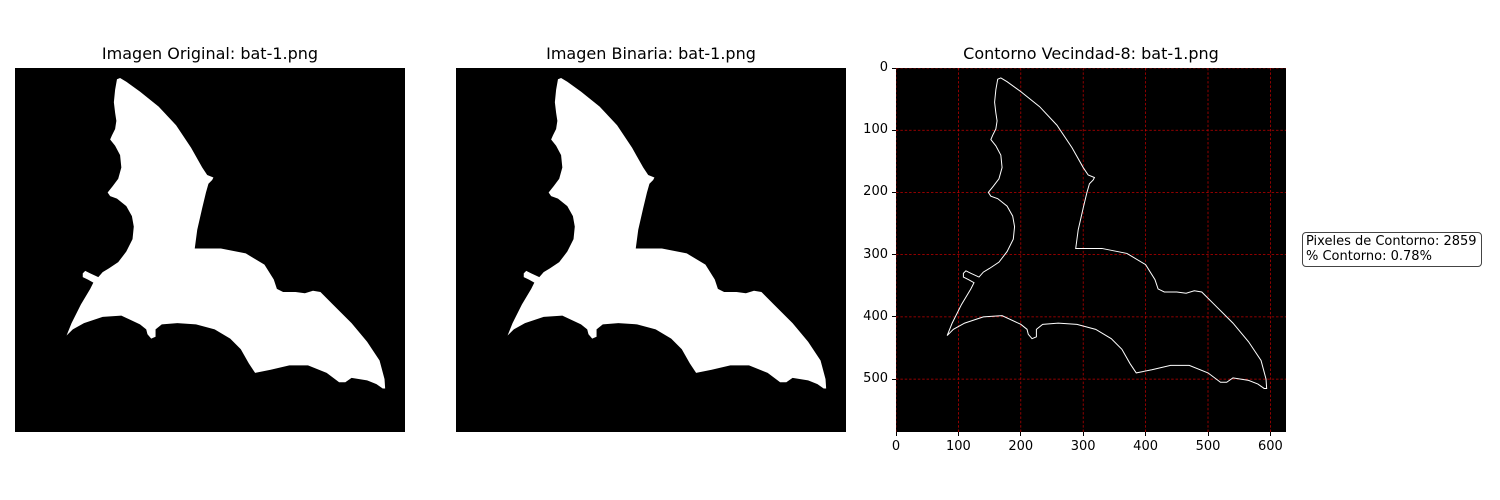  Describe the element at coordinates (667, 233) in the screenshot. I see `bat-silhouette-binary` at that location.